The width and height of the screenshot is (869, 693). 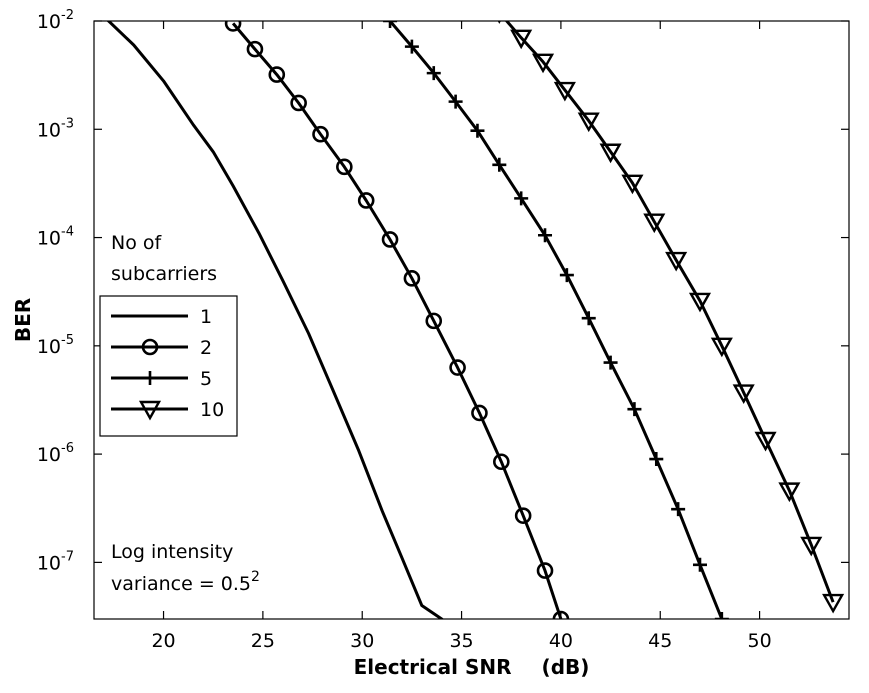 What do you see at coordinates (255, 577) in the screenshot?
I see `annotation-variance-exponent: 2` at bounding box center [255, 577].